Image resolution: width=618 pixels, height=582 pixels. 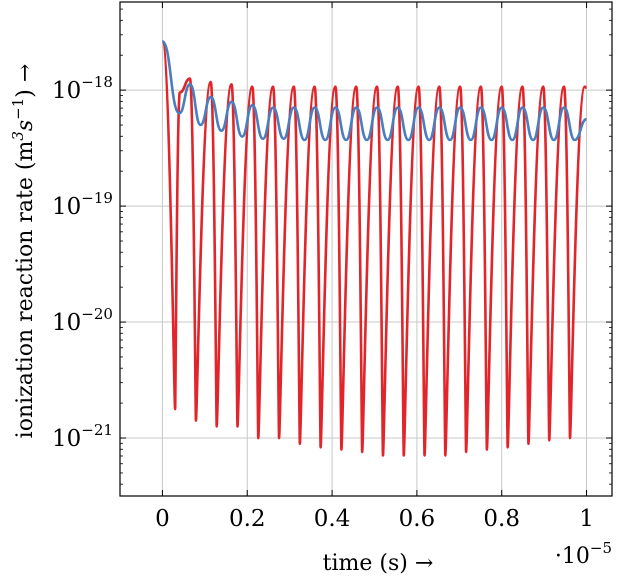 What do you see at coordinates (247, 519) in the screenshot?
I see `x-tick-label: 0.2` at bounding box center [247, 519].